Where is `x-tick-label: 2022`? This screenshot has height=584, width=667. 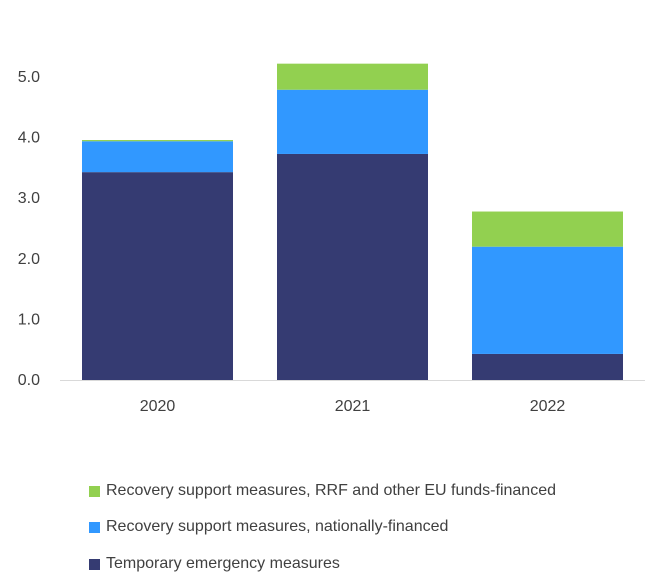 x-tick-label: 2022 is located at coordinates (548, 406).